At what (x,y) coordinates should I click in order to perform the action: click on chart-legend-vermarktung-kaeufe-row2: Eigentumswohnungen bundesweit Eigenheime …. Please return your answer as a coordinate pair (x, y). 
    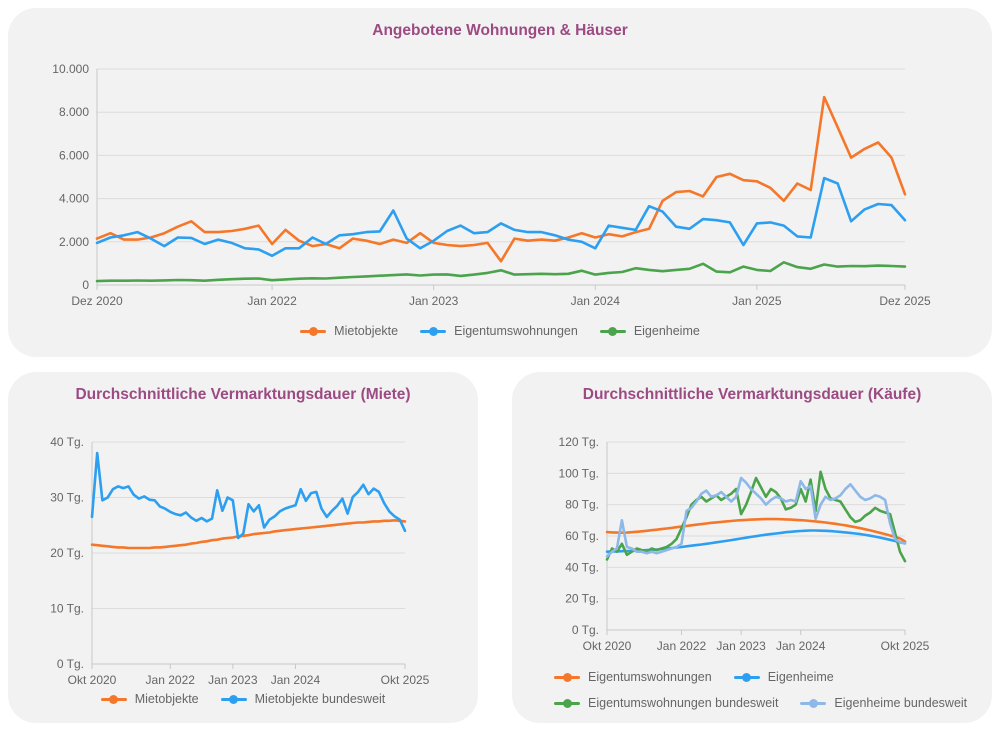
    Looking at the image, I should click on (760, 703).